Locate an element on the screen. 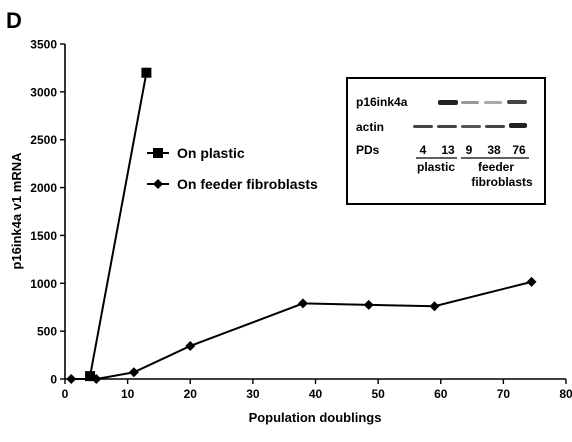 The height and width of the screenshot is (442, 572). y-tick-label: 0 is located at coordinates (53, 380).